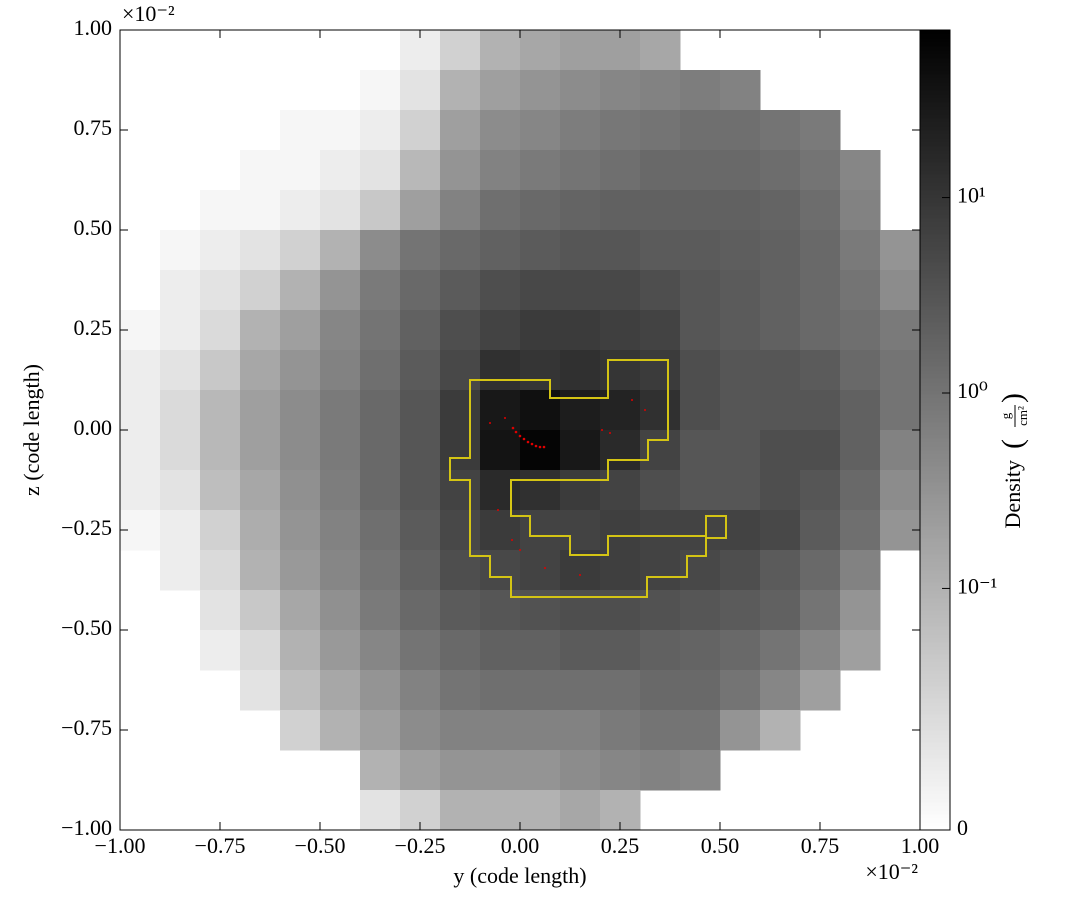 The height and width of the screenshot is (920, 1085). What do you see at coordinates (86, 827) in the screenshot?
I see `y-tick-label: −1.00` at bounding box center [86, 827].